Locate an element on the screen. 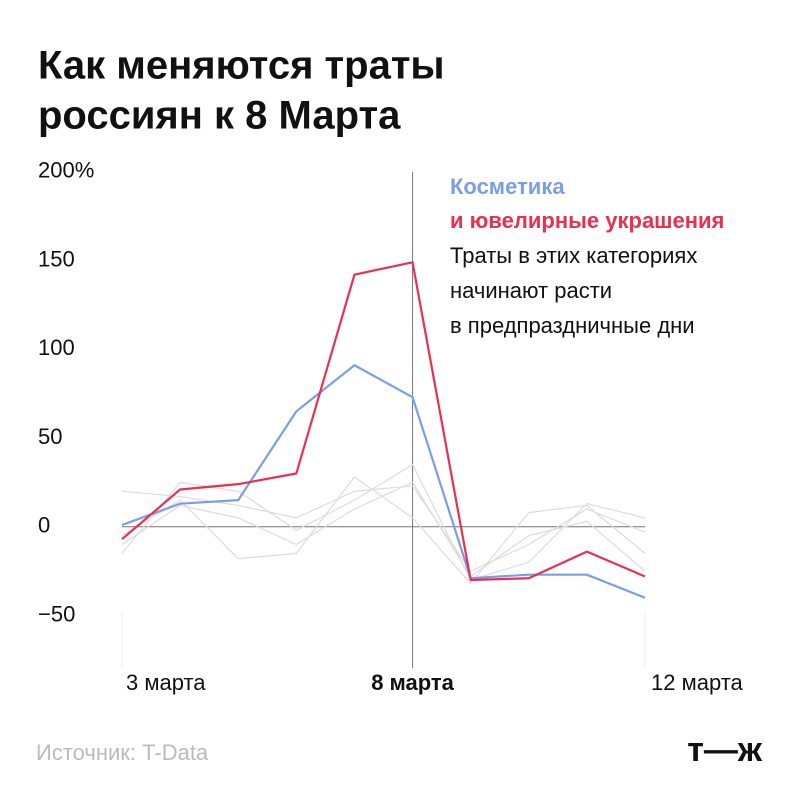 This screenshot has width=800, height=800. legend-entry: и ювелирные украшения is located at coordinates (587, 220).